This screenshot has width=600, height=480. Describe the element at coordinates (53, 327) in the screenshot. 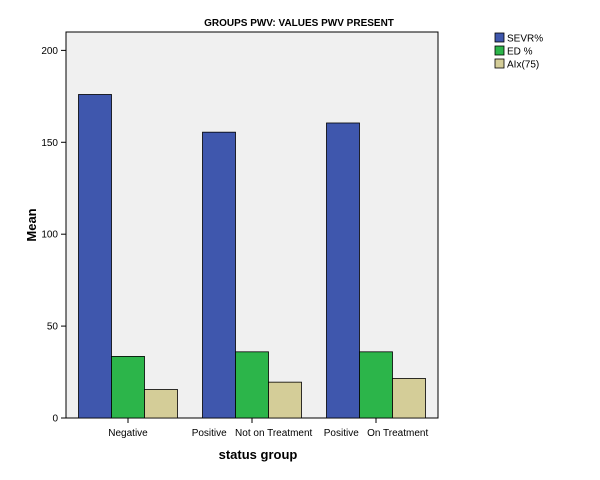

I see `y-tick-label: 50` at that location.